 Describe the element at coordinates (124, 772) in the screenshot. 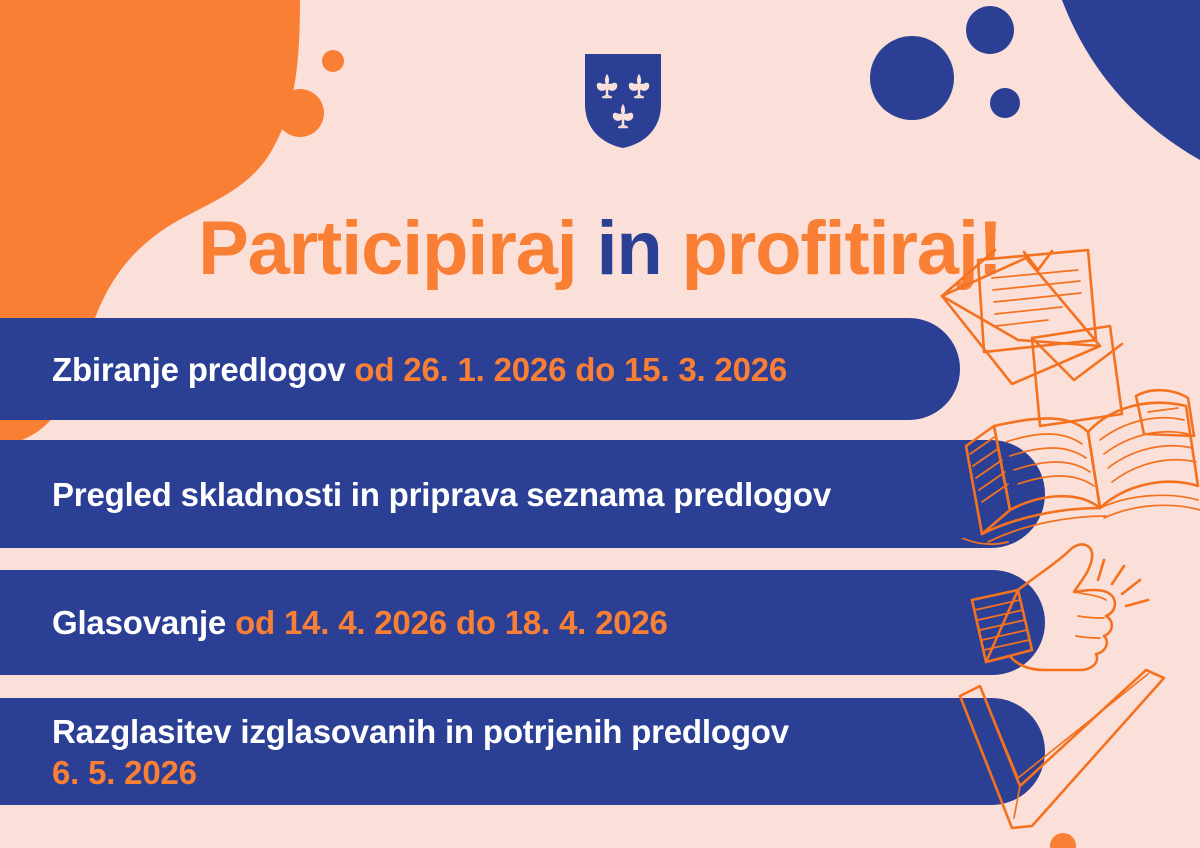

I see `timeline-step-4-date: 6. 5. 2026` at that location.